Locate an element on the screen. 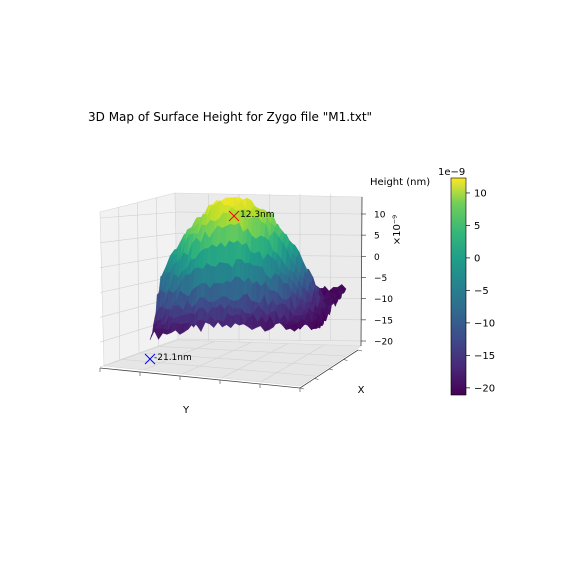 The width and height of the screenshot is (576, 580). min-label: -21.1nm is located at coordinates (173, 358).